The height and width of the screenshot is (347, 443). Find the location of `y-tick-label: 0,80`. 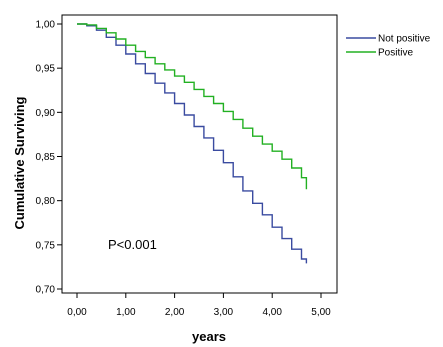

y-tick-label: 0,80 is located at coordinates (46, 201).